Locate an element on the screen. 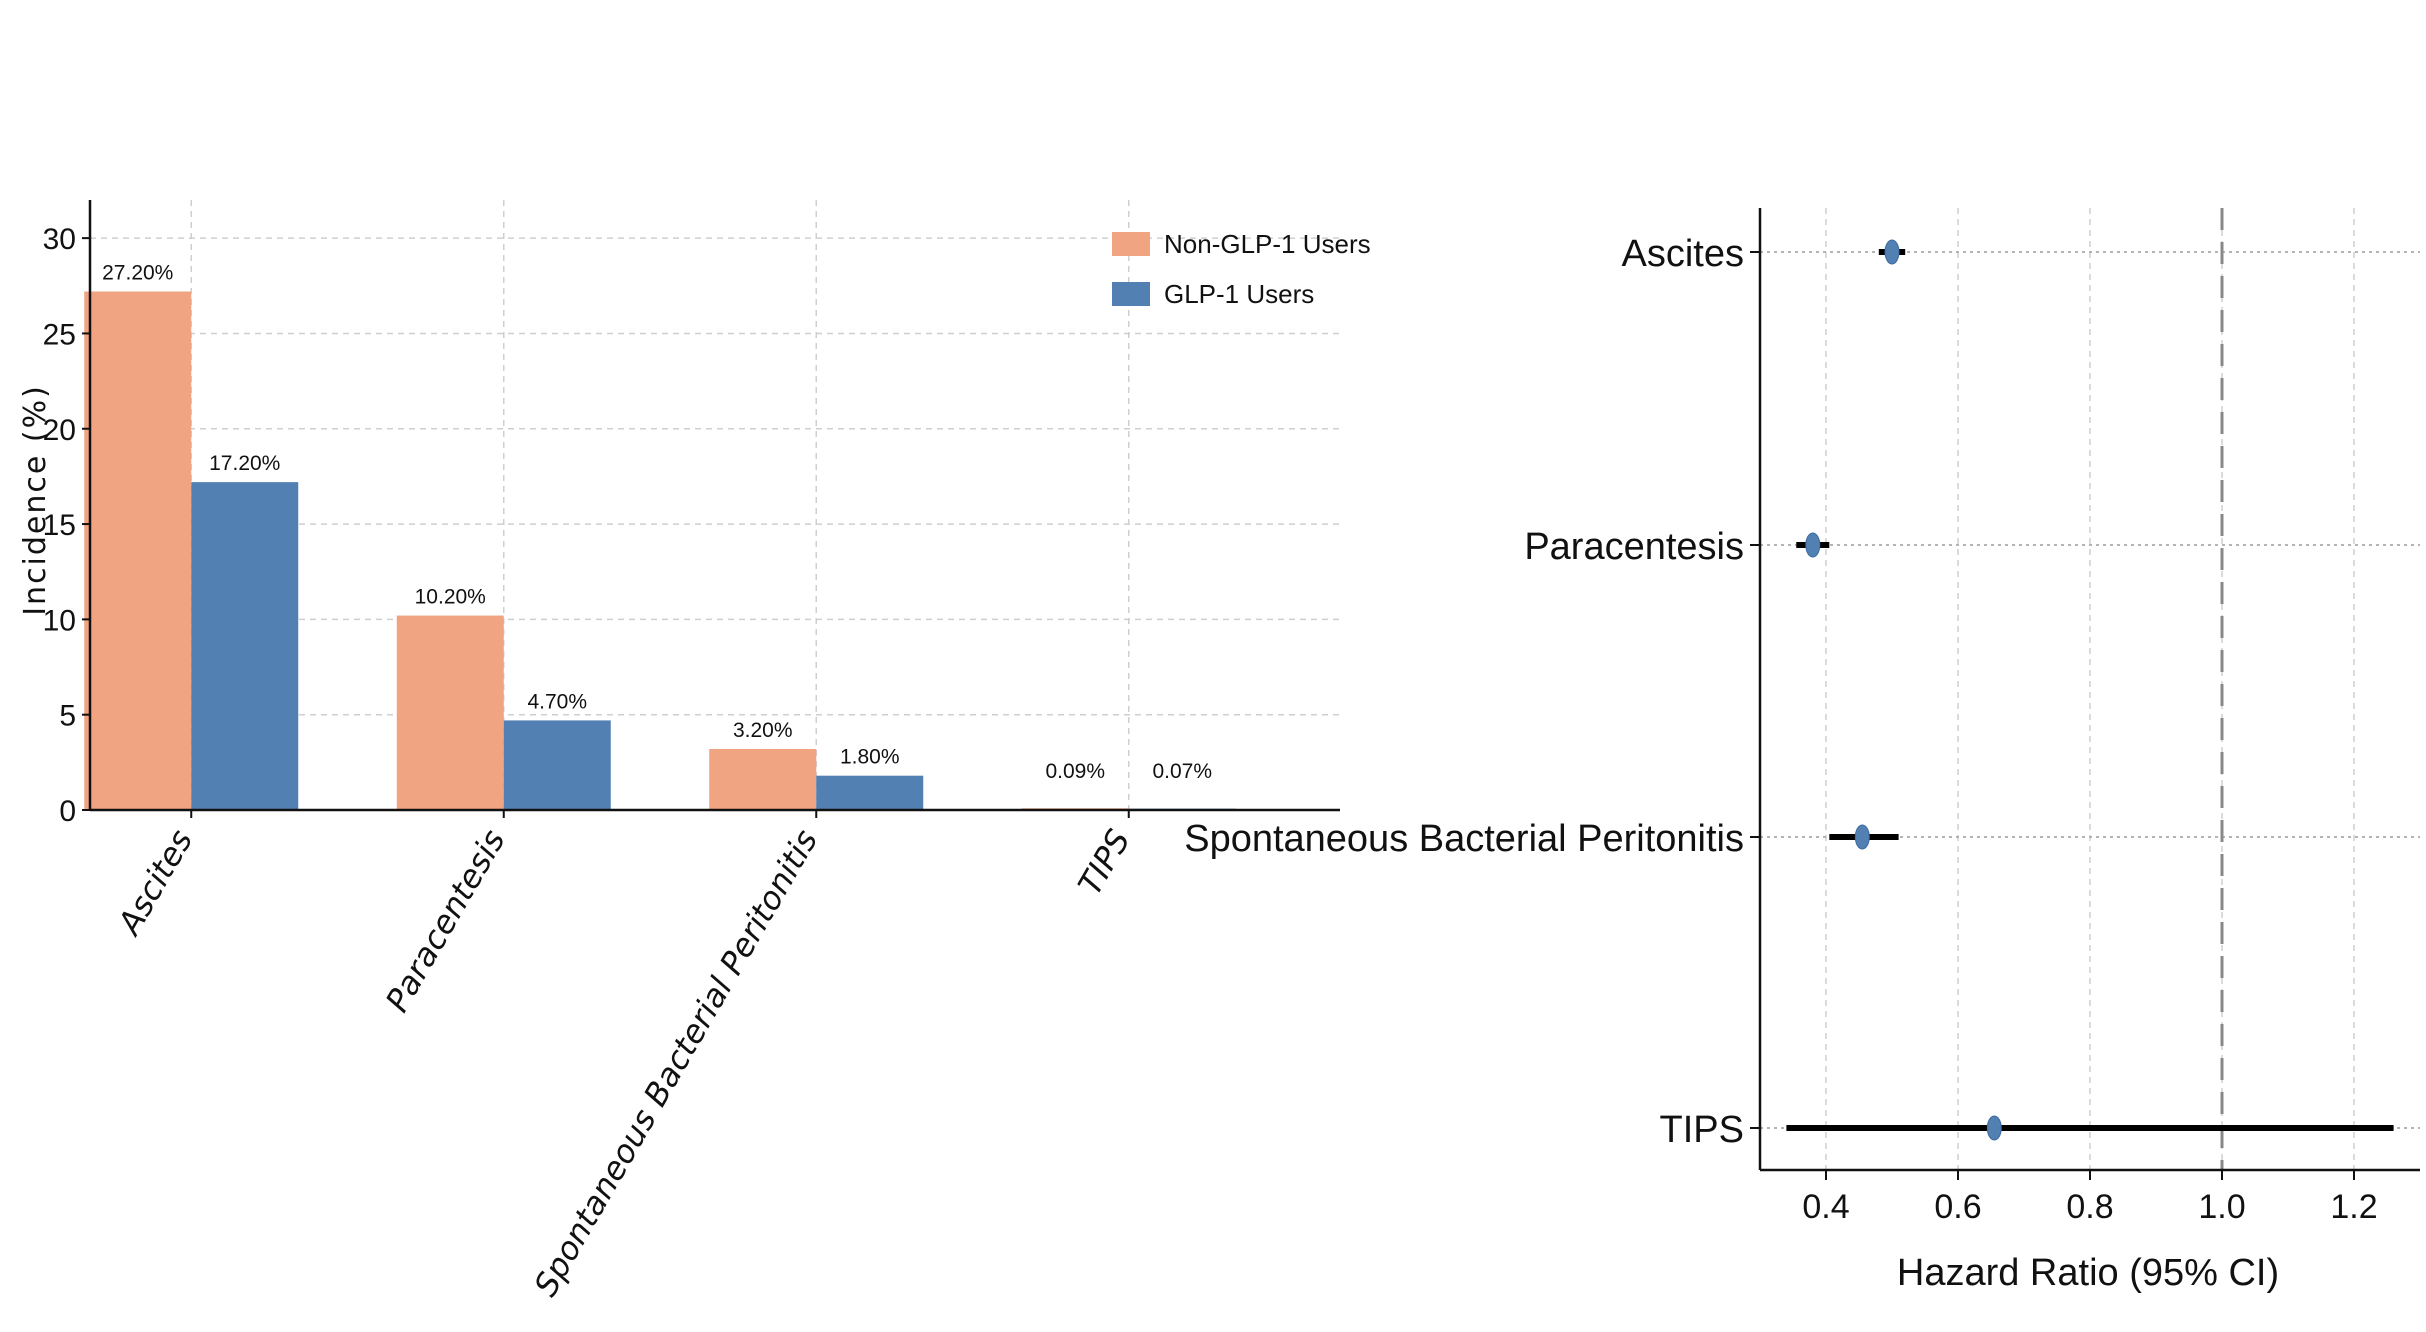  category-label-ascites: Ascites is located at coordinates (154, 882).